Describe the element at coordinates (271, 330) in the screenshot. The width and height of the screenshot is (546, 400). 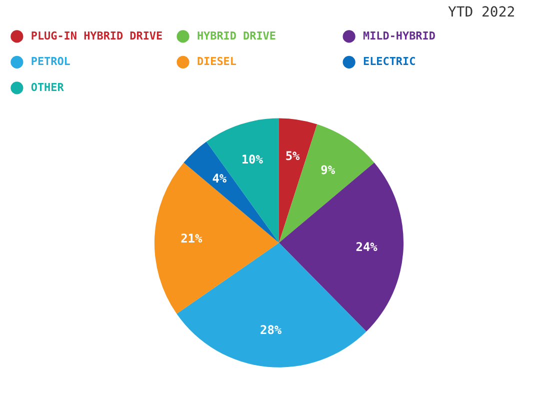
I see `data-label: 28%` at that location.